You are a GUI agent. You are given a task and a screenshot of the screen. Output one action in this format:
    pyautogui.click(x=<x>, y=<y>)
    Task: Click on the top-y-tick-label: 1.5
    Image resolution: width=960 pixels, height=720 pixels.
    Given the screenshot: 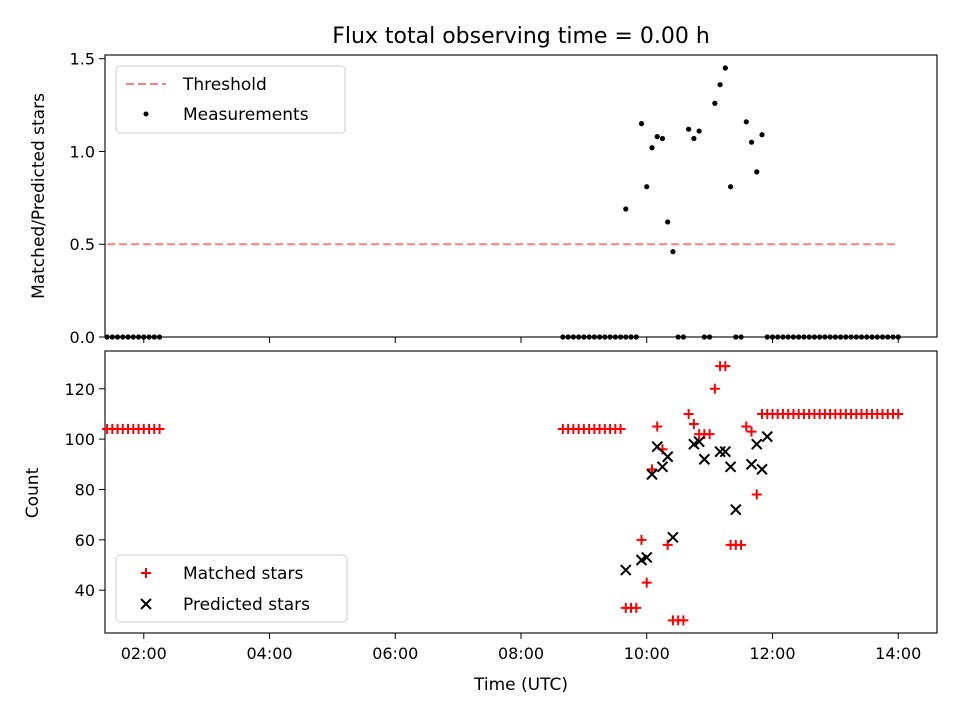 What is the action you would take?
    pyautogui.click(x=82, y=59)
    